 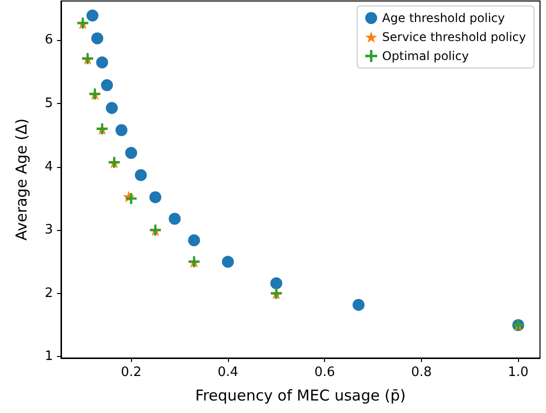 What do you see at coordinates (131, 372) in the screenshot?
I see `x-tick-label: 0.2` at bounding box center [131, 372].